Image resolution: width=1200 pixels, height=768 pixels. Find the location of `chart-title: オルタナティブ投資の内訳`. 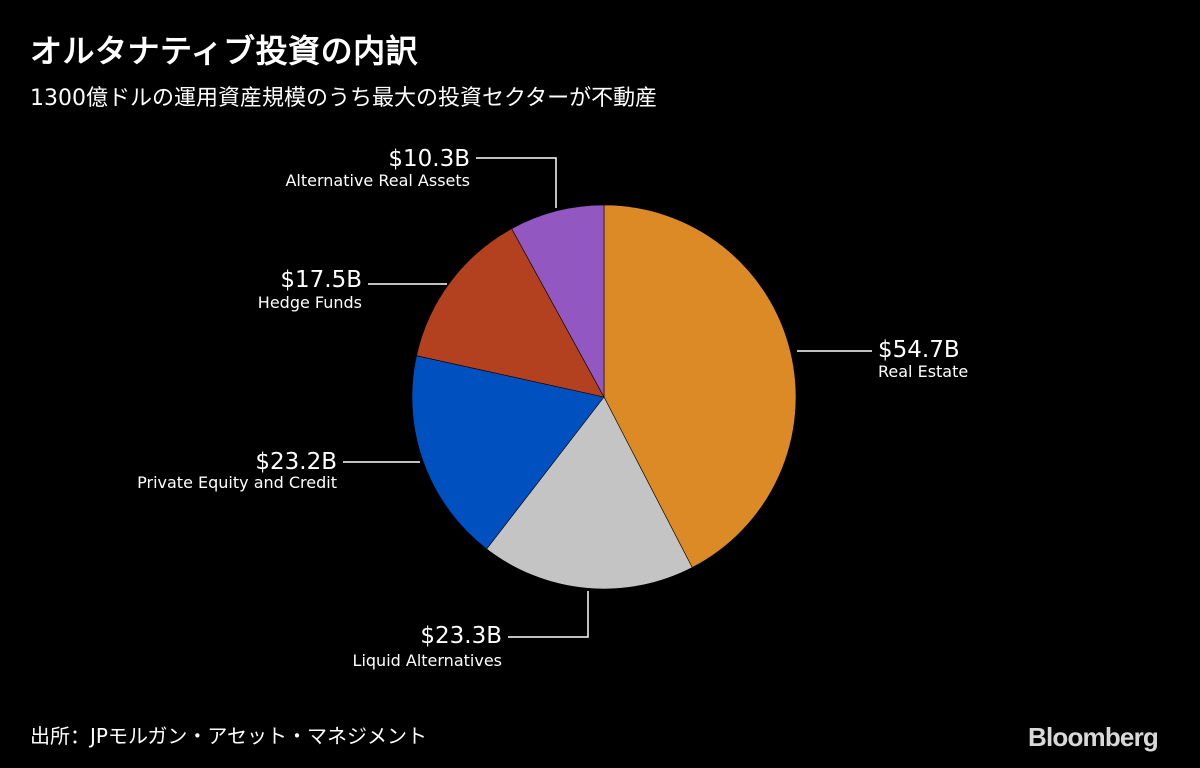

chart-title: オルタナティブ投資の内訳 is located at coordinates (224, 51).